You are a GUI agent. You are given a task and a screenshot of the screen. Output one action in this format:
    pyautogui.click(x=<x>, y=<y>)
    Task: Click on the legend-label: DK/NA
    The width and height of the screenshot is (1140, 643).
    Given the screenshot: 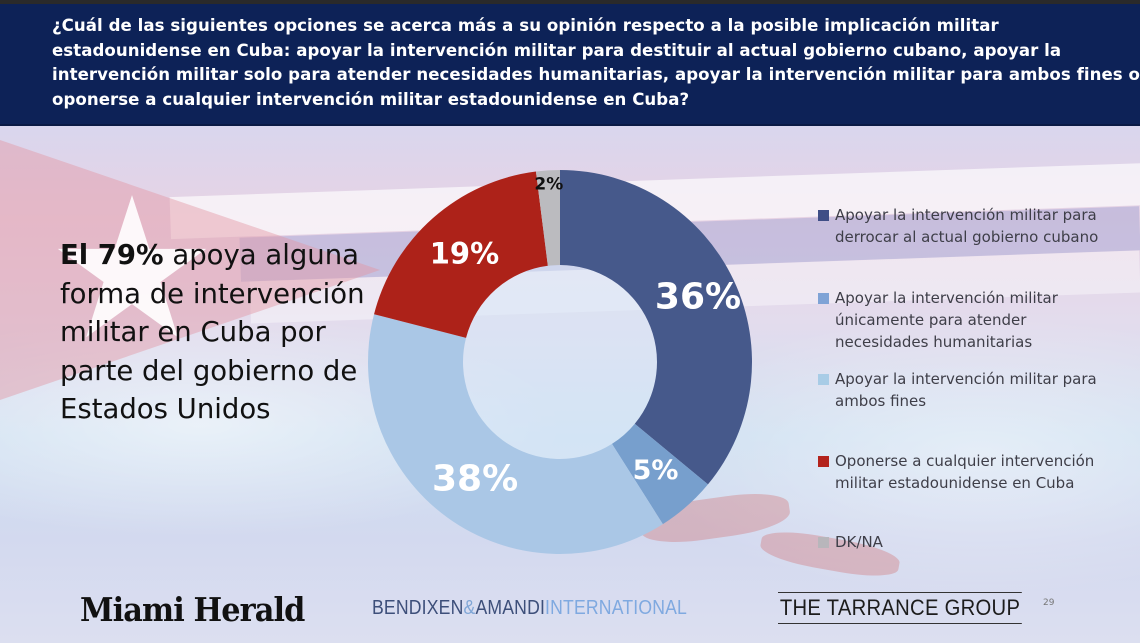 What is the action you would take?
    pyautogui.click(x=859, y=542)
    